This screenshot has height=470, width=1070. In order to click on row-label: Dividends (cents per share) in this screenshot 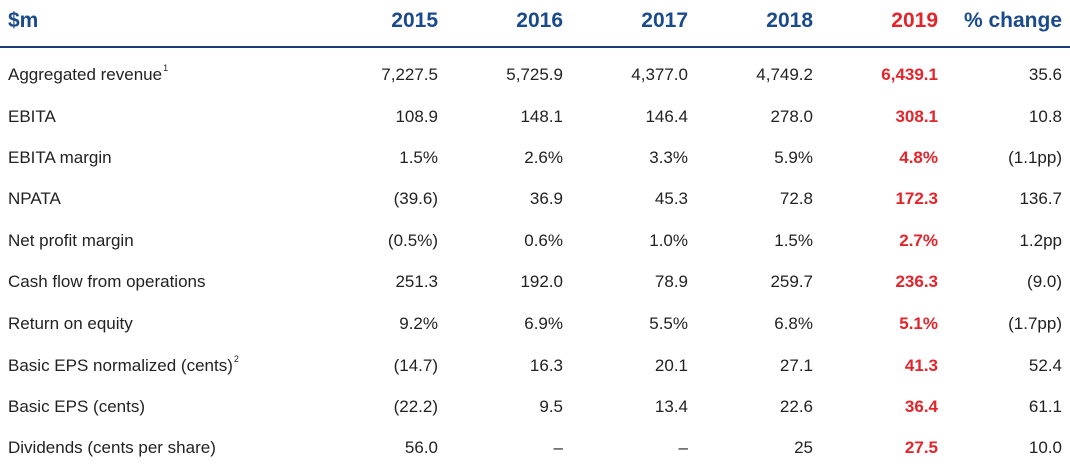, I will do `click(112, 448)`.